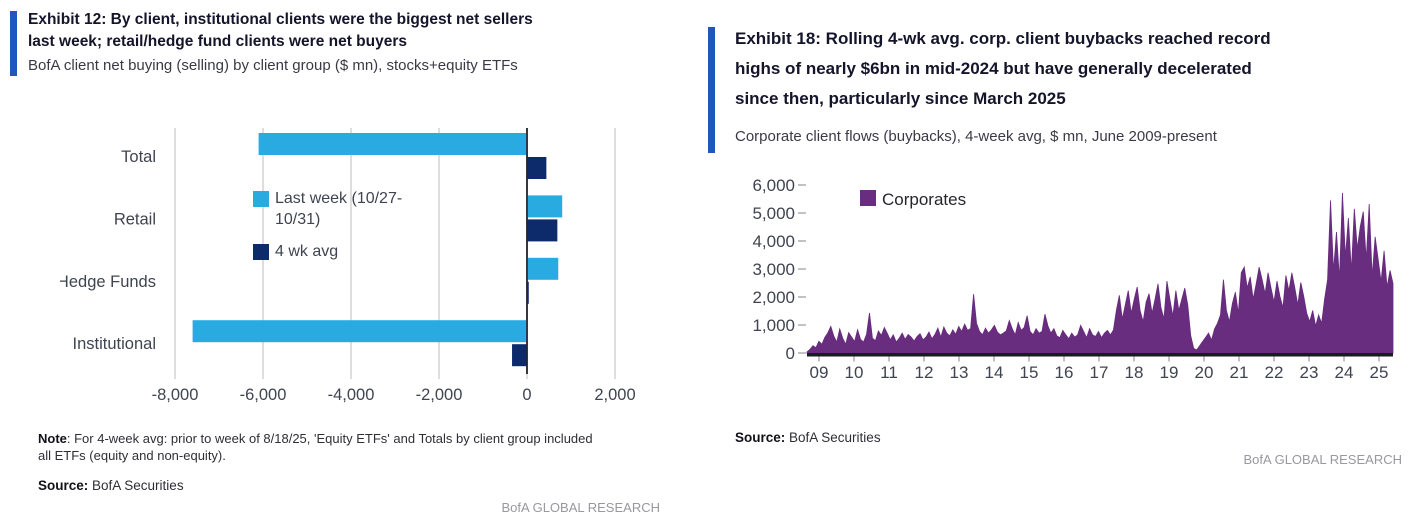 Image resolution: width=1411 pixels, height=528 pixels. Describe the element at coordinates (439, 395) in the screenshot. I see `x-tick-label: -2,000` at that location.